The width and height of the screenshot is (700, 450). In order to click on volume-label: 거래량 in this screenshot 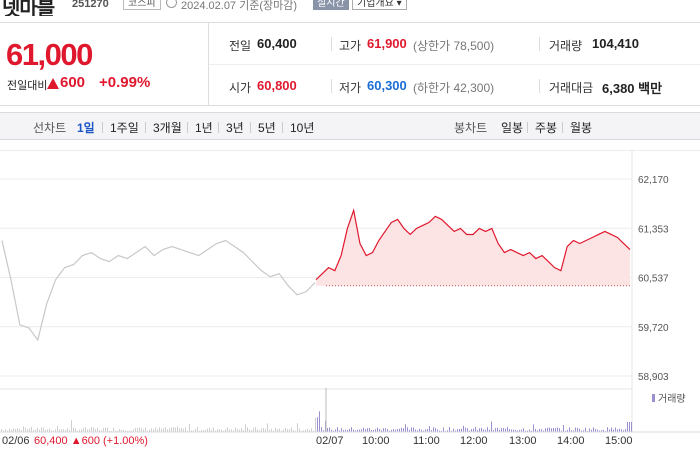, I will do `click(566, 46)`.